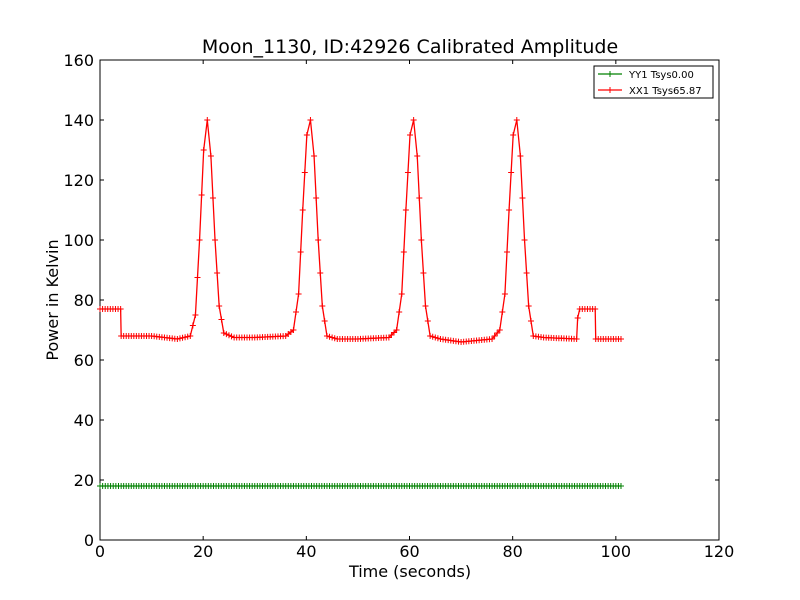  I want to click on y-tick-label: 20, so click(84, 480).